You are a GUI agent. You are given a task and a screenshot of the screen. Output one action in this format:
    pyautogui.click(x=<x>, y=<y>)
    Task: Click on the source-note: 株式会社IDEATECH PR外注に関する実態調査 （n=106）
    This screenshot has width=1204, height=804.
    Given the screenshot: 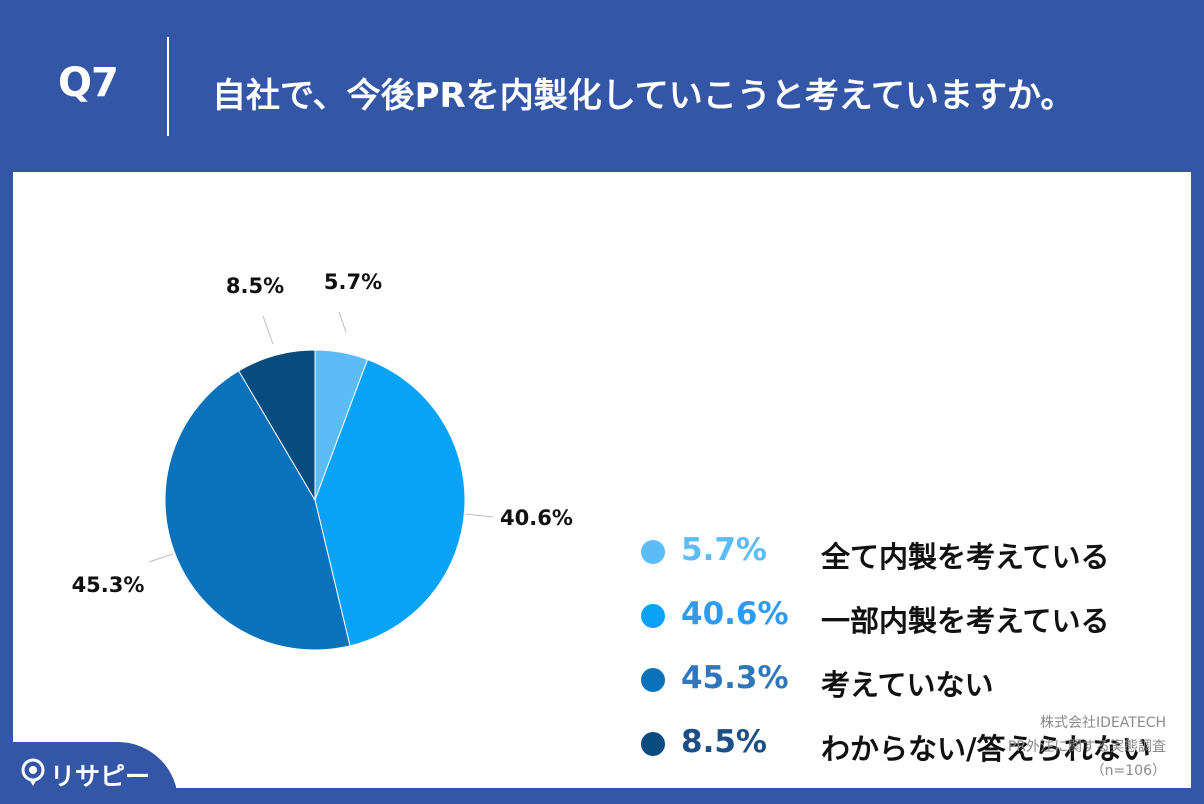 What is the action you would take?
    pyautogui.click(x=1006, y=747)
    